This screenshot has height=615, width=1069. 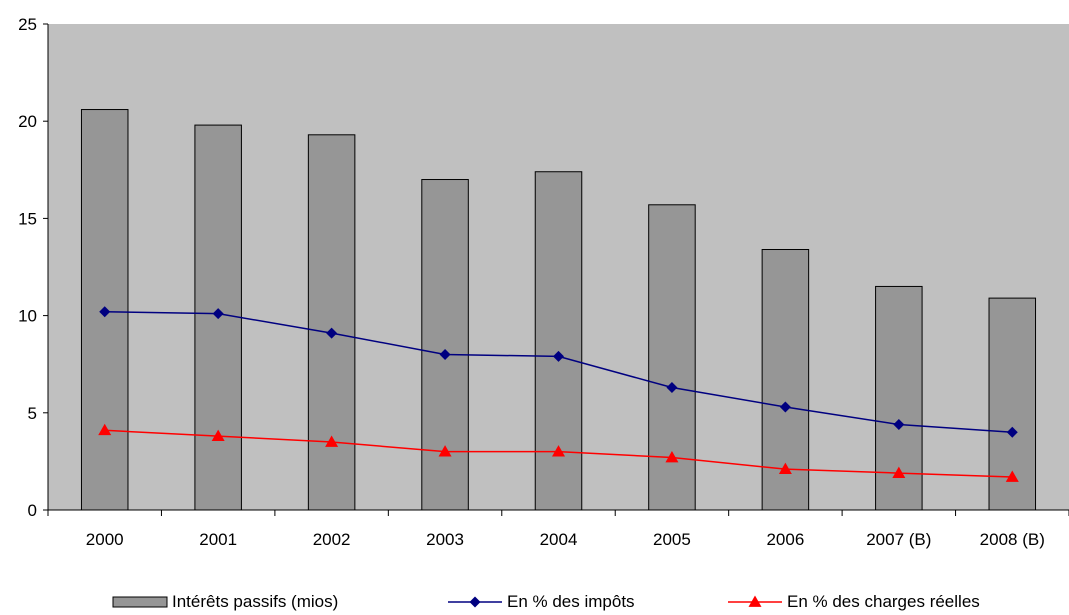 I want to click on y-tick-label: 25, so click(x=27, y=24).